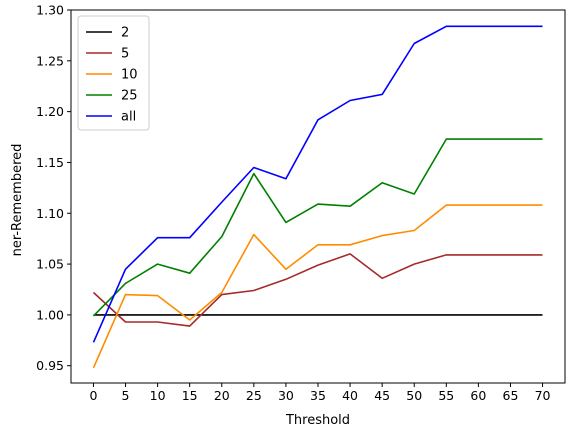  Describe the element at coordinates (125, 54) in the screenshot. I see `legend-label: 5` at that location.